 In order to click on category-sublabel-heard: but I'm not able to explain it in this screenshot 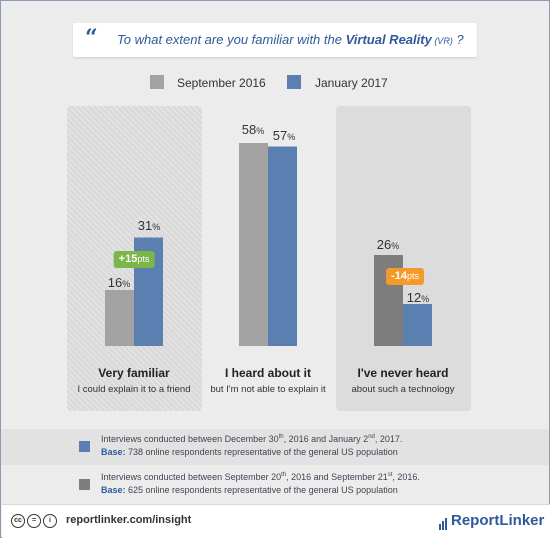, I will do `click(268, 389)`.